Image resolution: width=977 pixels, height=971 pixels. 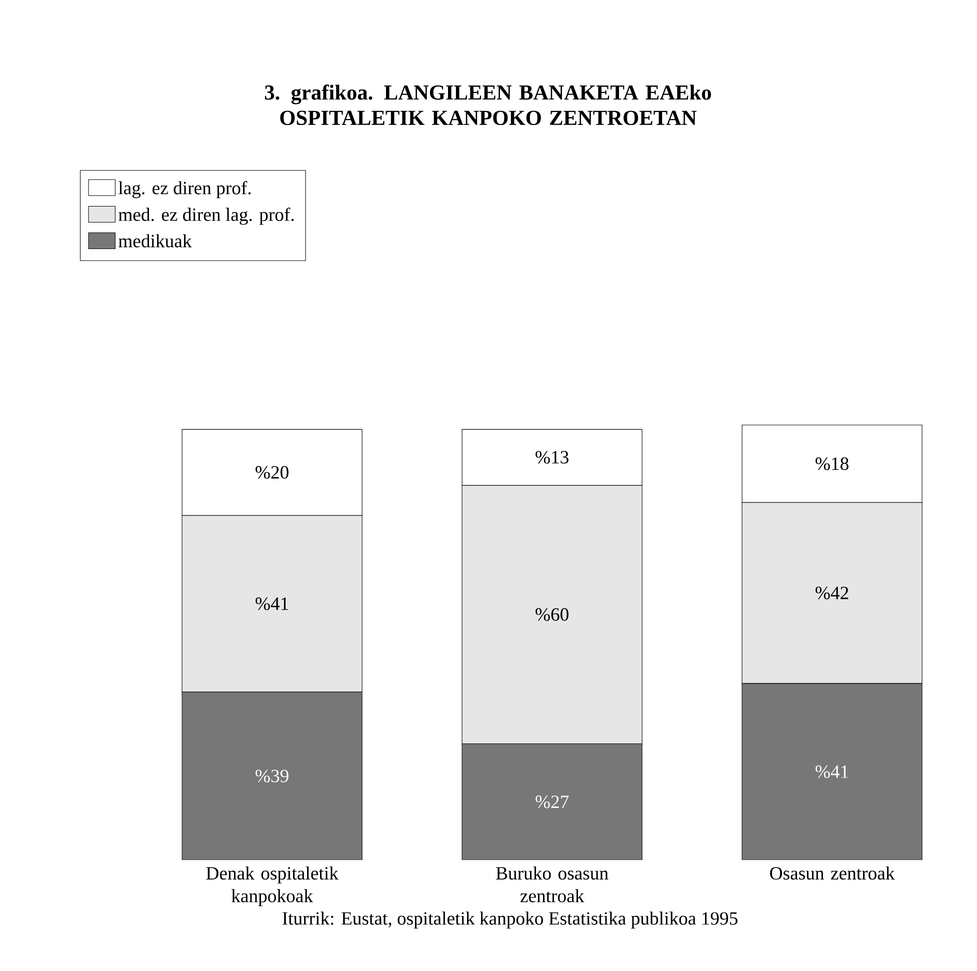 What do you see at coordinates (206, 216) in the screenshot?
I see `legend-label: med. ez diren lag. prof.` at bounding box center [206, 216].